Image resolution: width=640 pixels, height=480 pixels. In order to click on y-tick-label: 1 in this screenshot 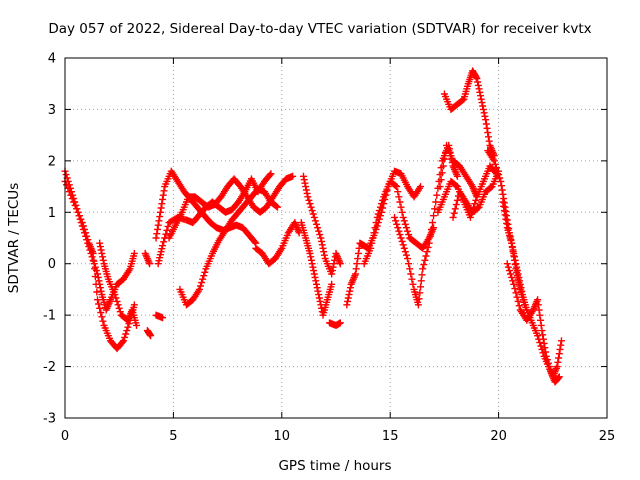, I will do `click(52, 213)`.